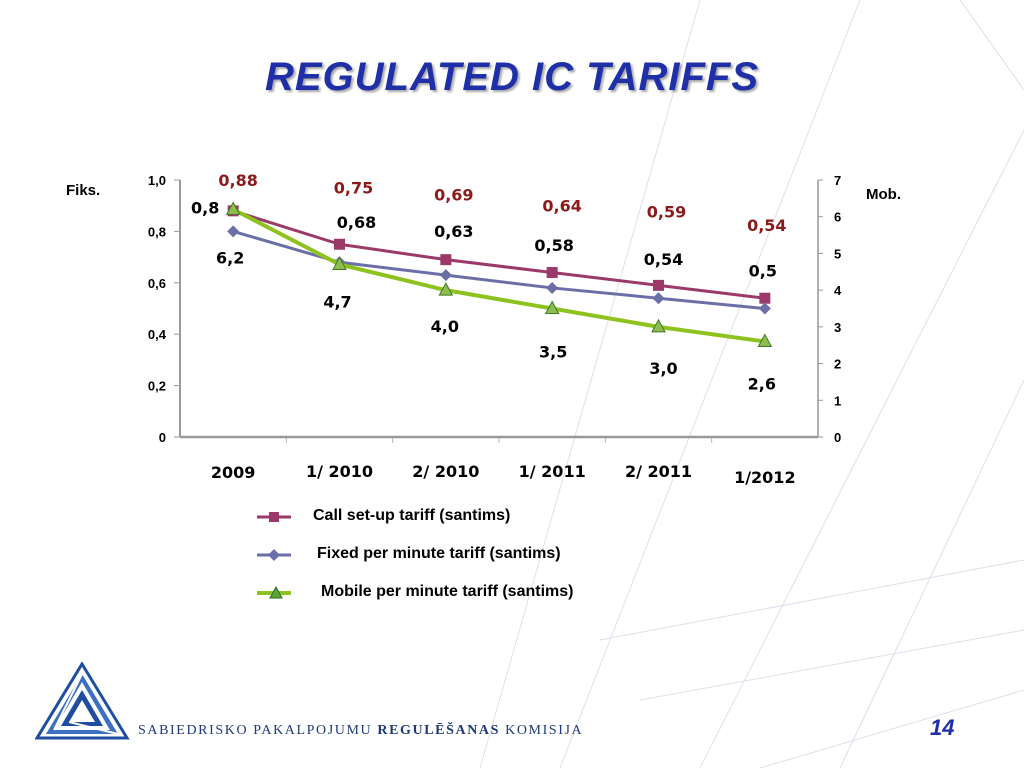 Image resolution: width=1024 pixels, height=768 pixels. Describe the element at coordinates (274, 517) in the screenshot. I see `legend-marker-square-icon` at that location.